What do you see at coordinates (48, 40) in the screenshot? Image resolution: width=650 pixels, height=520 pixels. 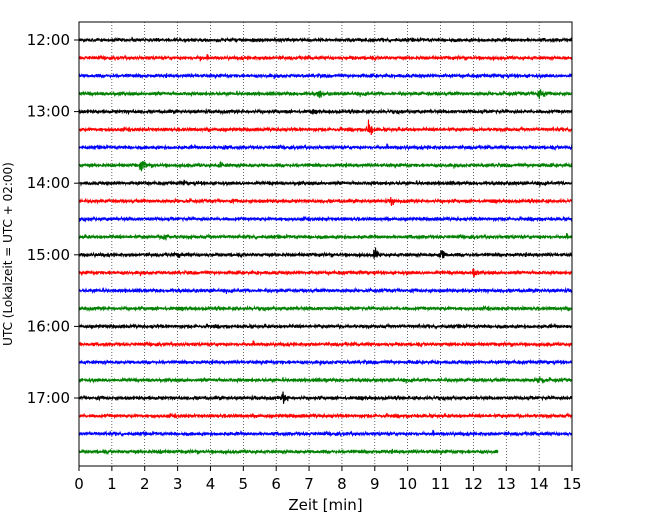 I see `y-tick-label: 12:00` at bounding box center [48, 40].